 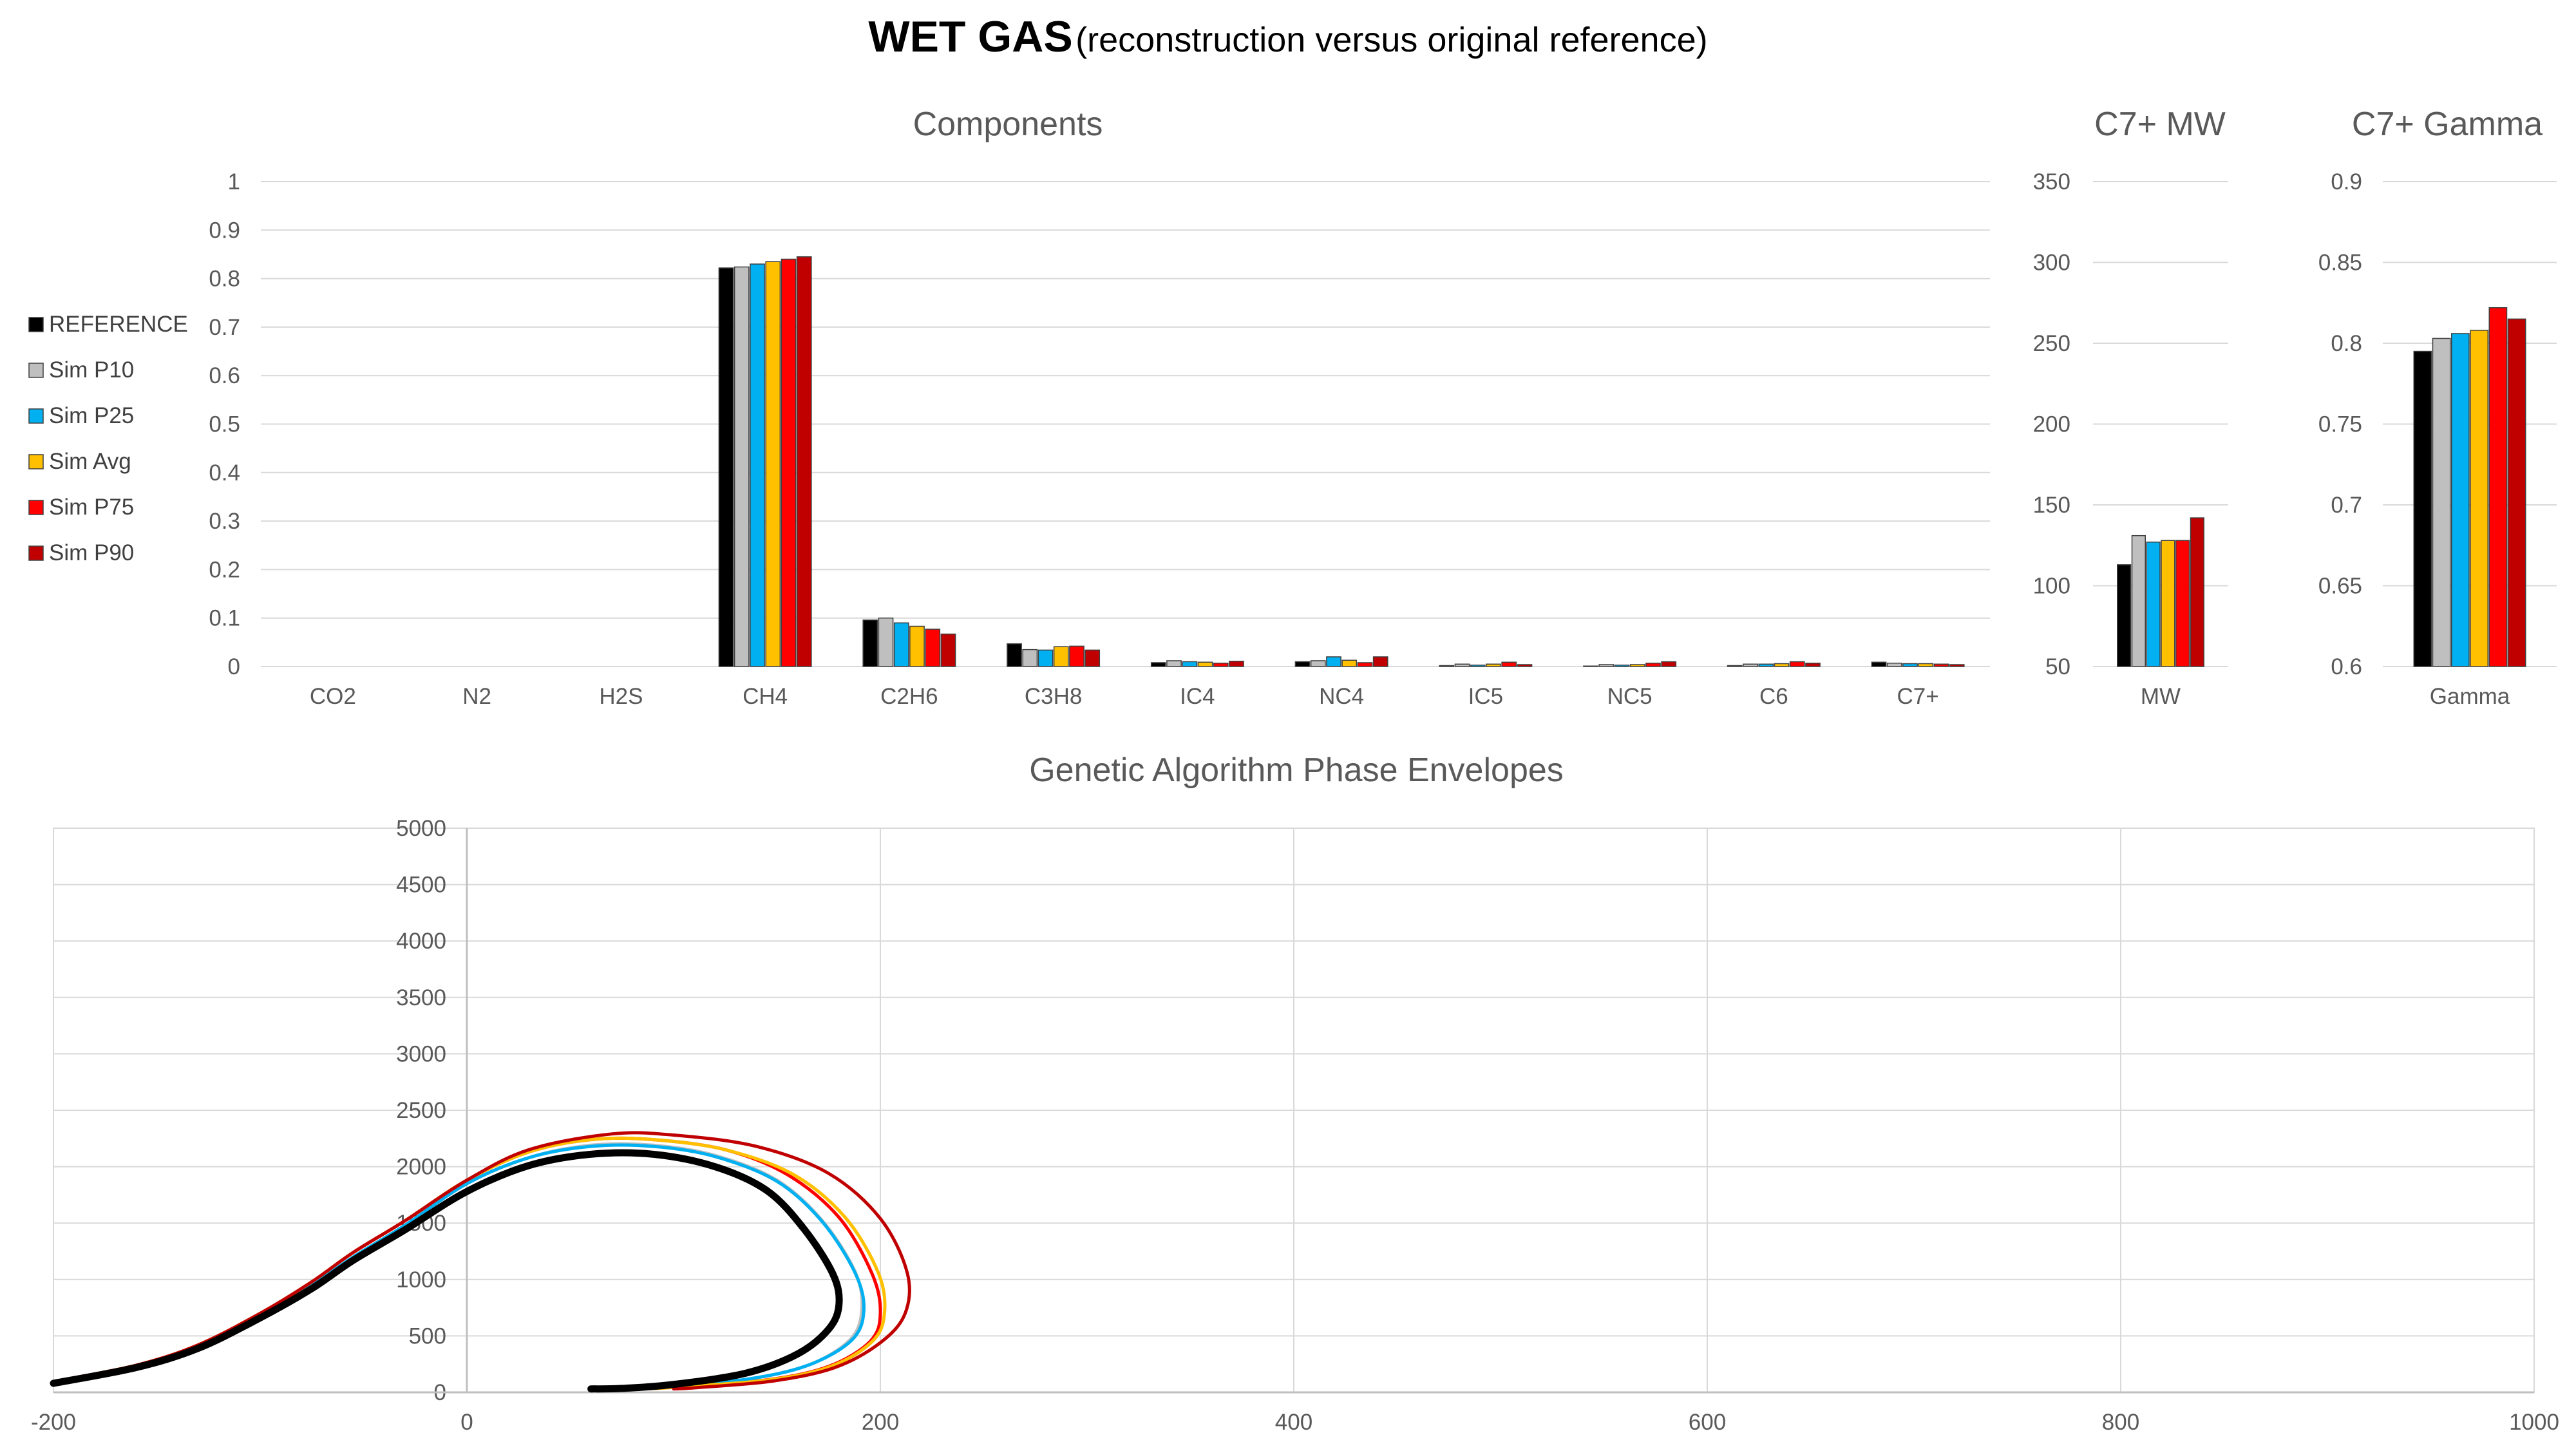 I want to click on envelope-xtick-label: 600, so click(x=1708, y=1422).